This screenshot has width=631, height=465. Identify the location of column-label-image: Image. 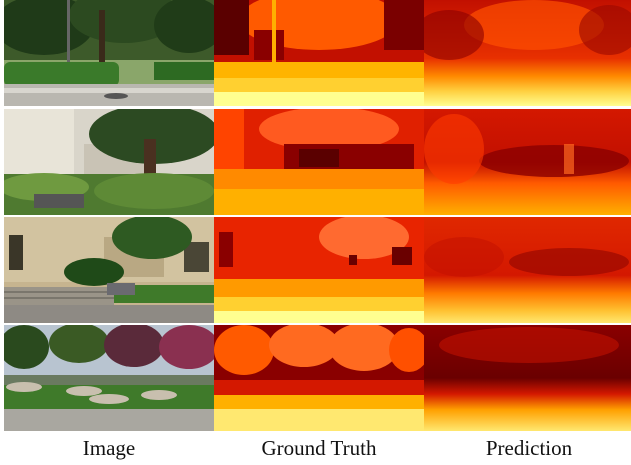
(109, 448).